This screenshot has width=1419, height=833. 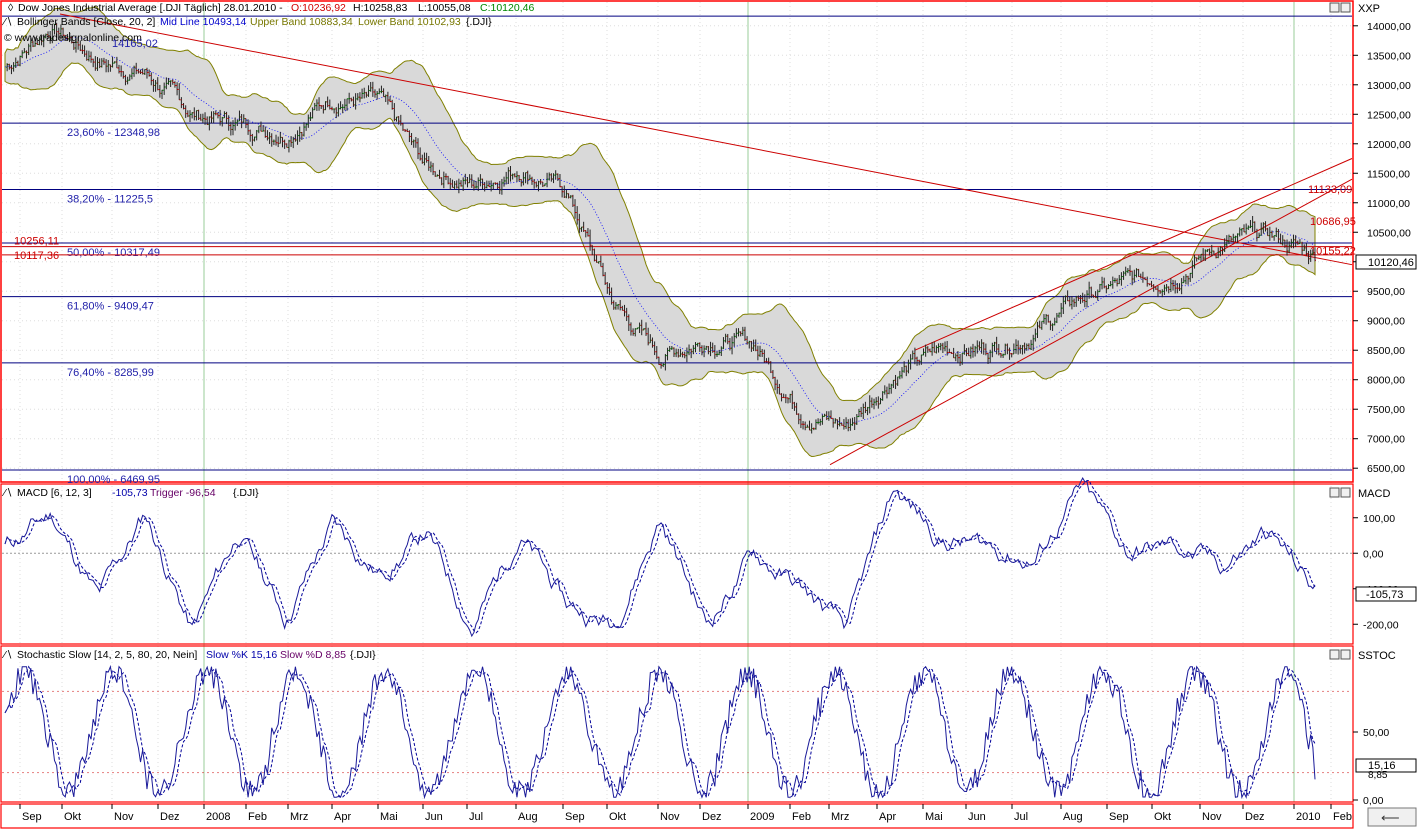 What do you see at coordinates (389, 817) in the screenshot?
I see `time-tick-label: Mai` at bounding box center [389, 817].